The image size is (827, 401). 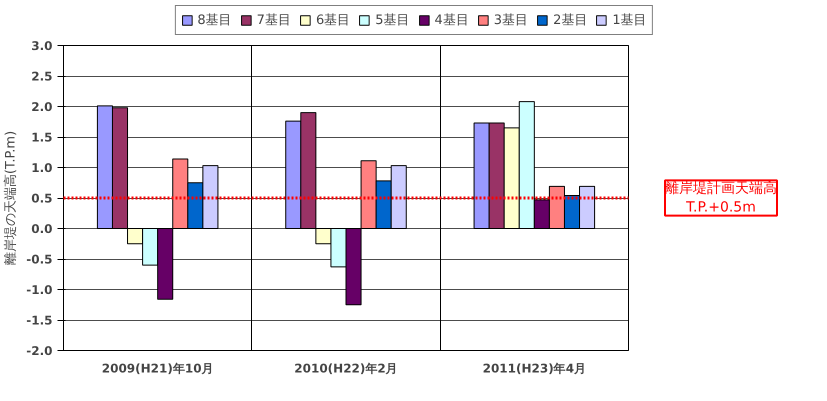 I want to click on x-tick-label: 2011(H23)年4月, so click(x=534, y=369).